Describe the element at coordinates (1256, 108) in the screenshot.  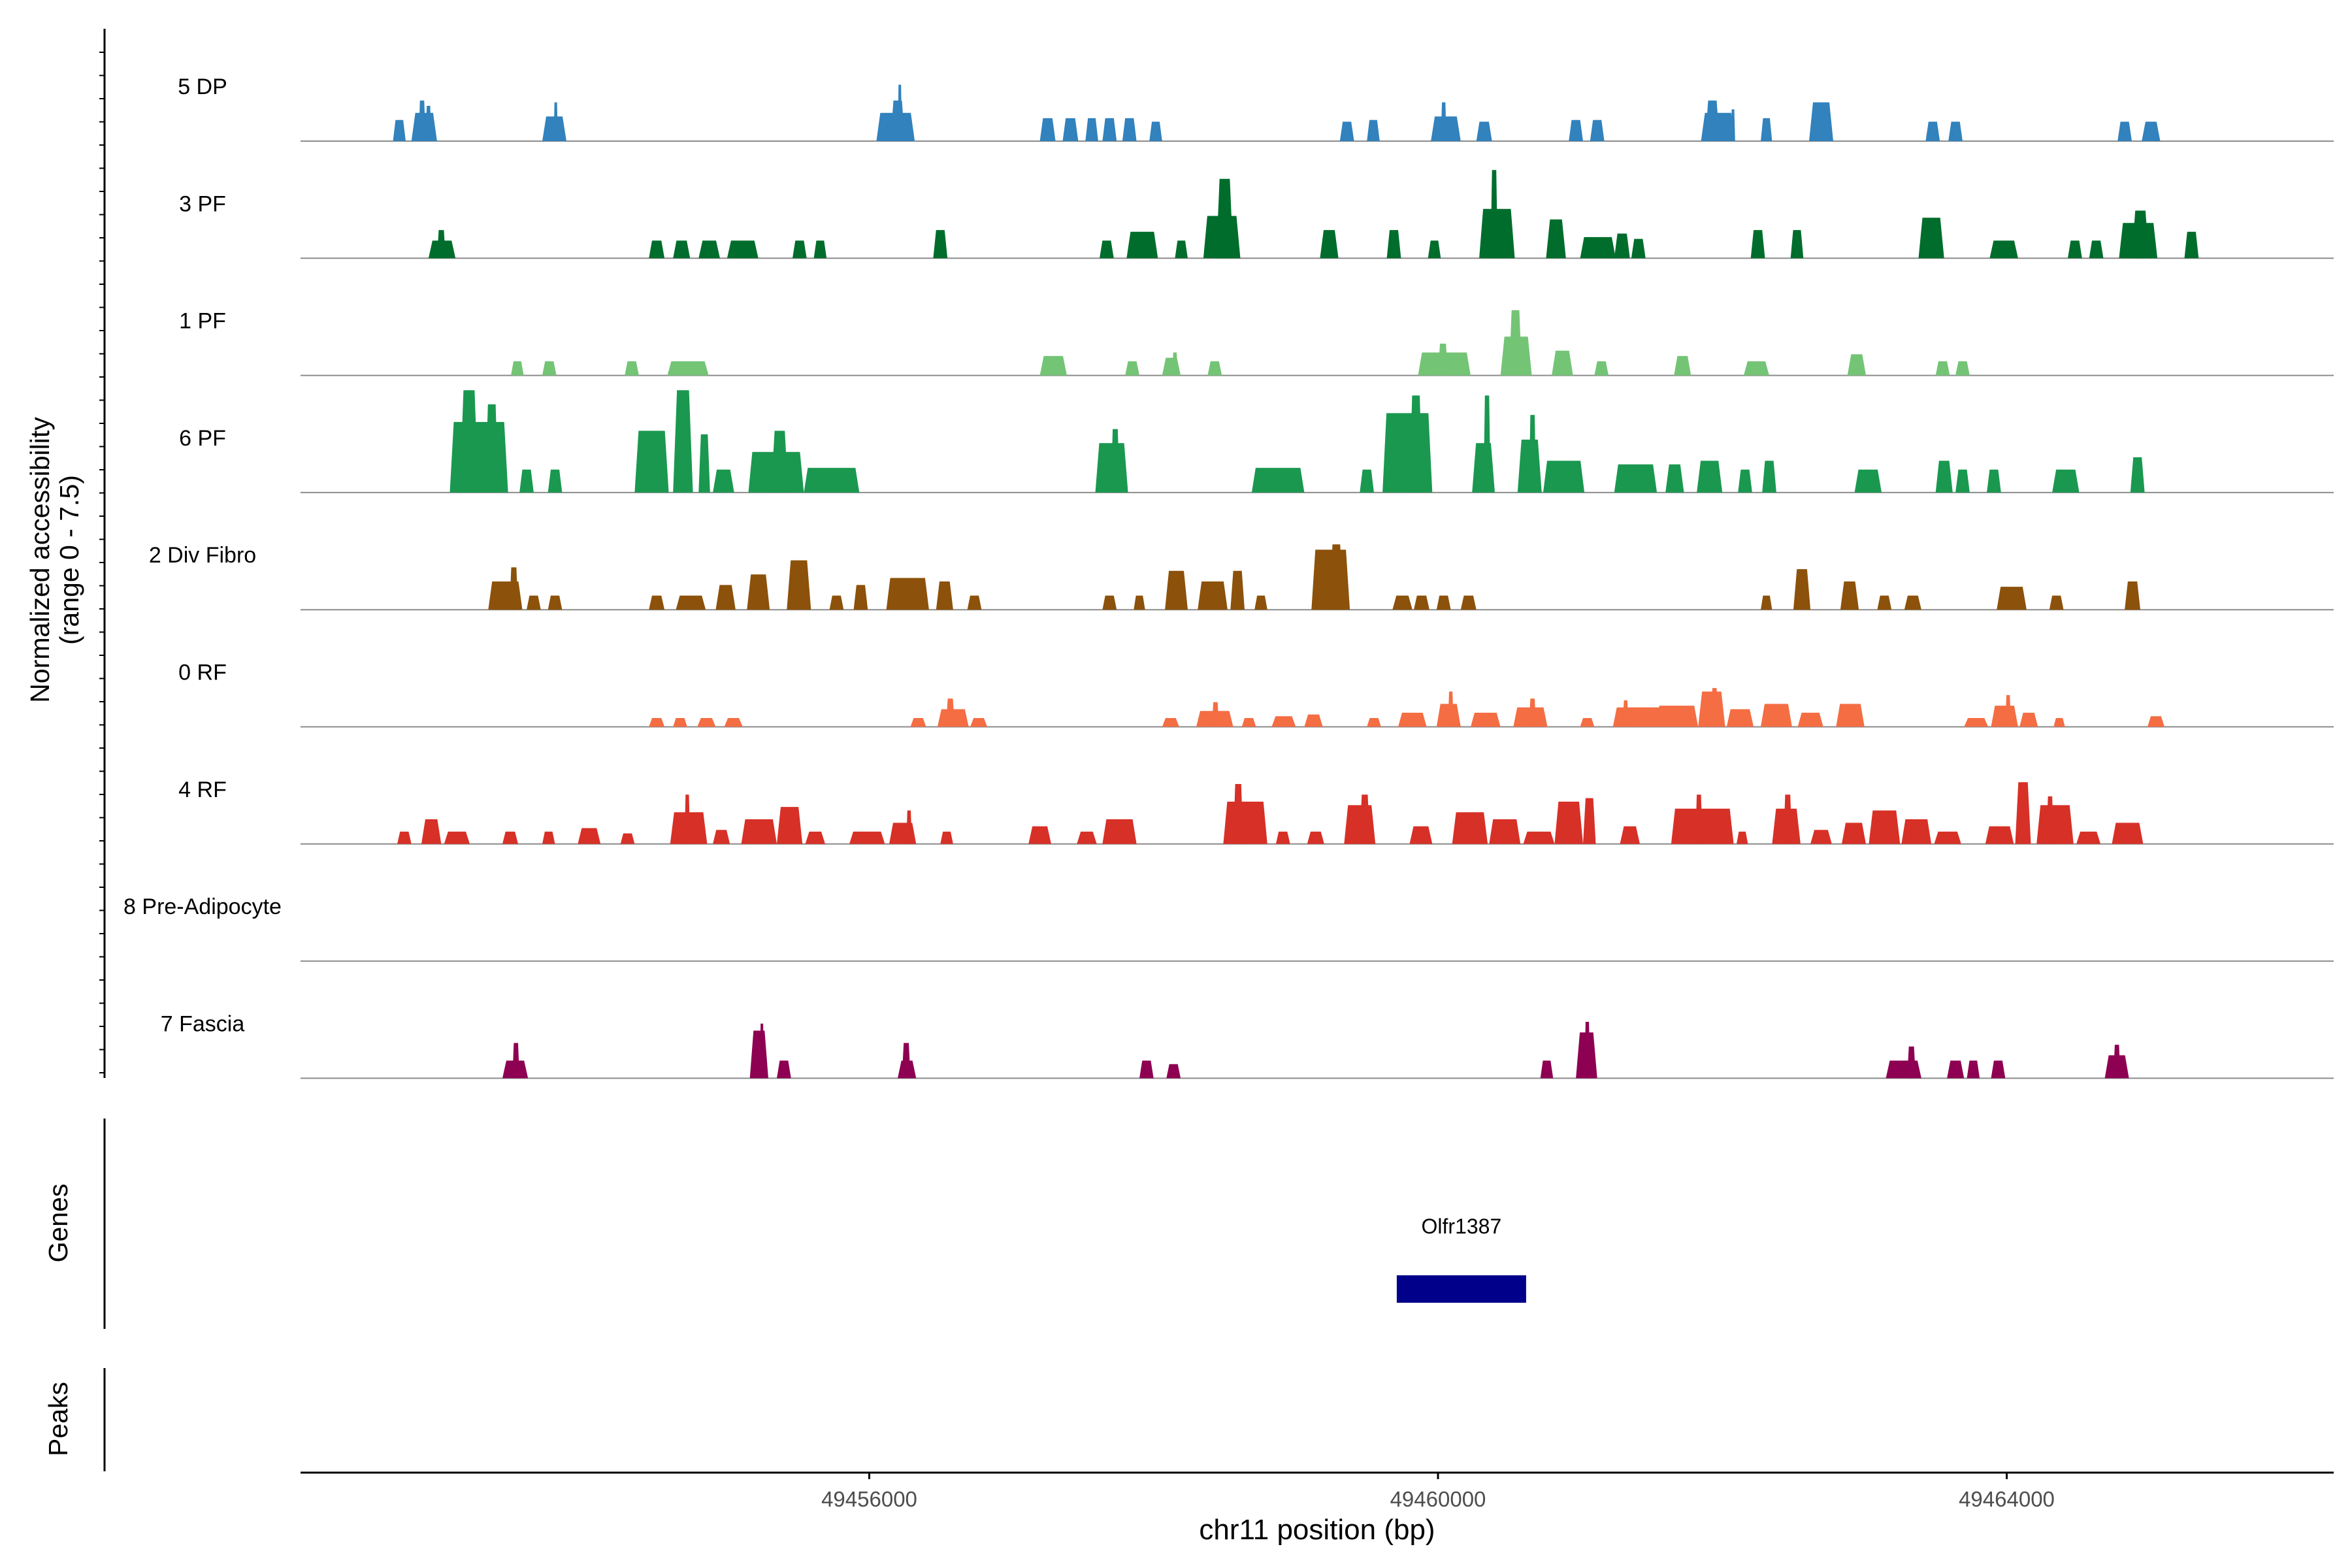
I see `track-5-dp: 5 DP` at that location.